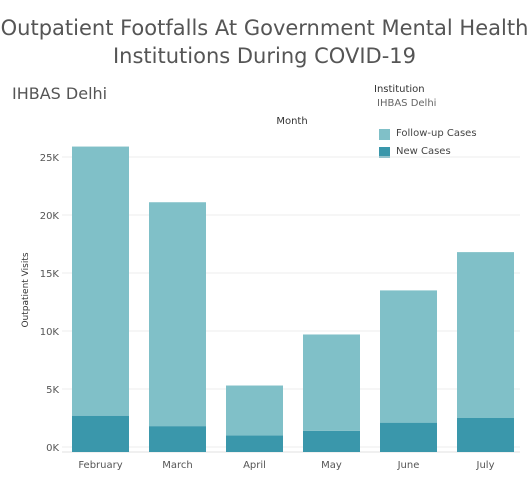  Describe the element at coordinates (384, 152) in the screenshot. I see `legend-swatch-new` at that location.